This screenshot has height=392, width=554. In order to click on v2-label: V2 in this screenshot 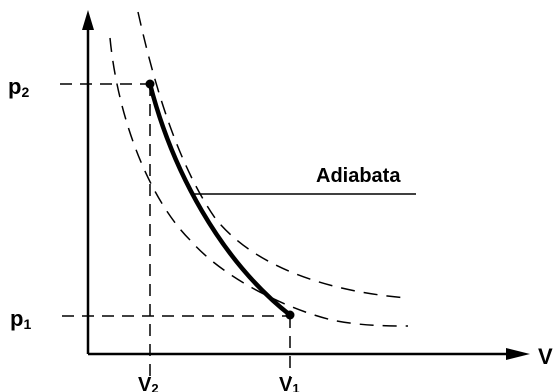, I will do `click(148, 383)`.